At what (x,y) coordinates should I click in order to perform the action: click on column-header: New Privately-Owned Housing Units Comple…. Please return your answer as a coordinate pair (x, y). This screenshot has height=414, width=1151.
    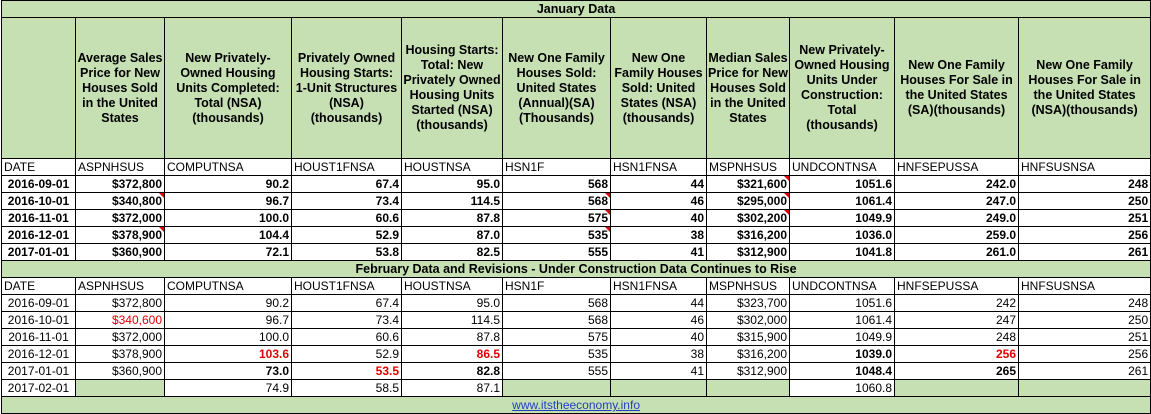
    Looking at the image, I should click on (228, 88).